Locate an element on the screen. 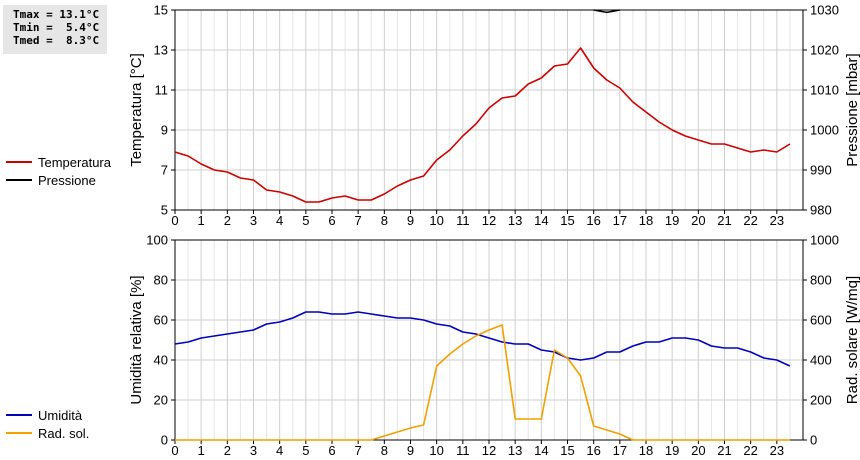 This screenshot has height=460, width=860. chart2-y-tick-label: 40 is located at coordinates (161, 360).